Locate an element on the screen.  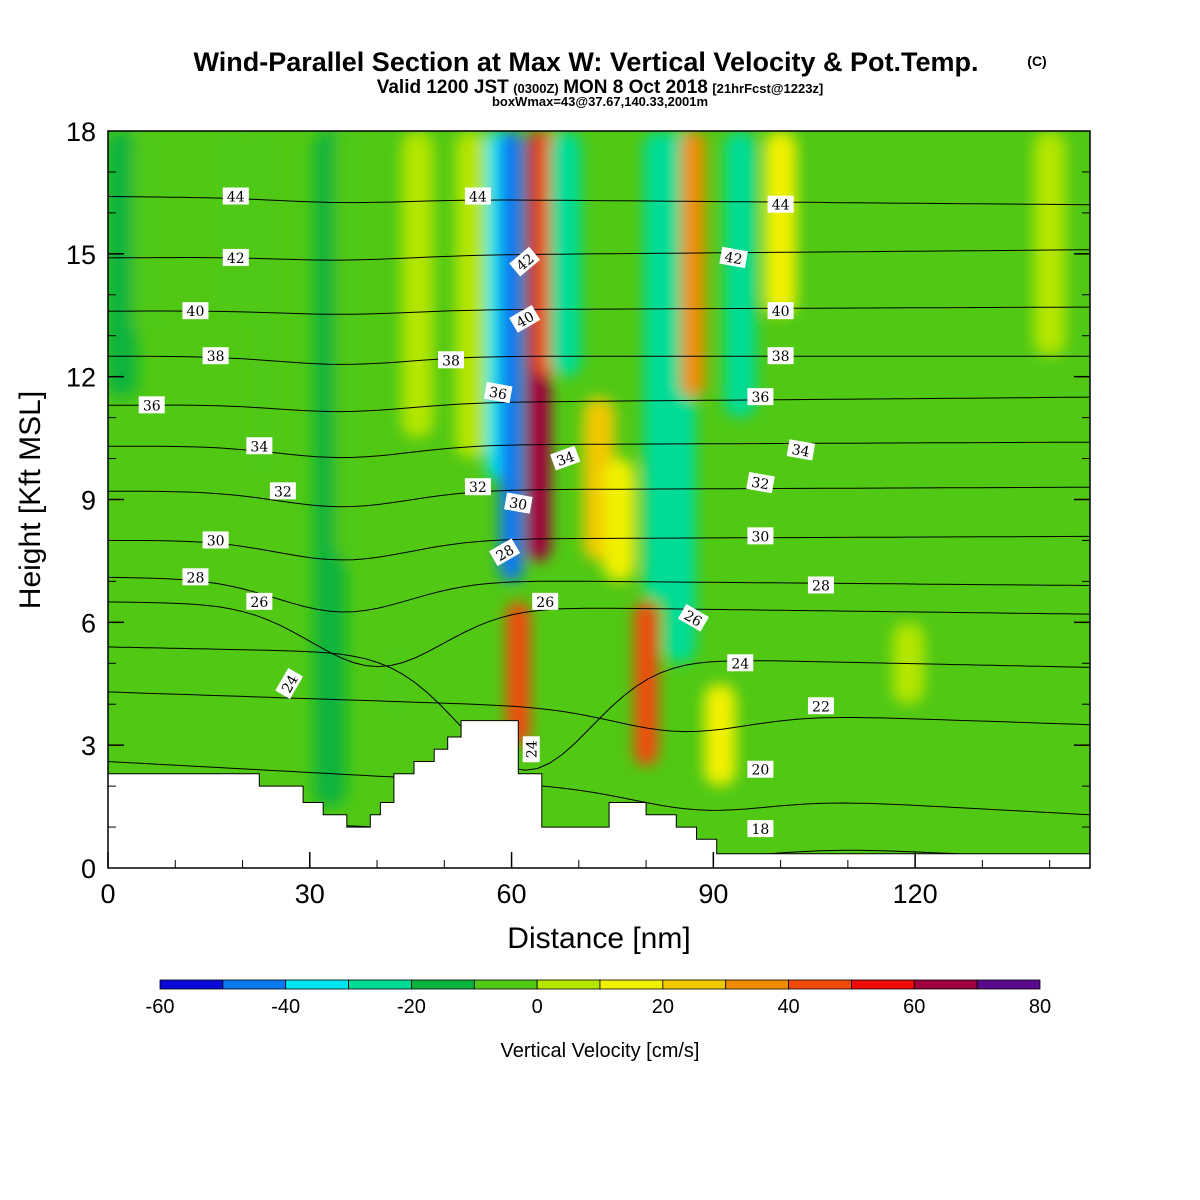
contour-label: 28 is located at coordinates (505, 552).